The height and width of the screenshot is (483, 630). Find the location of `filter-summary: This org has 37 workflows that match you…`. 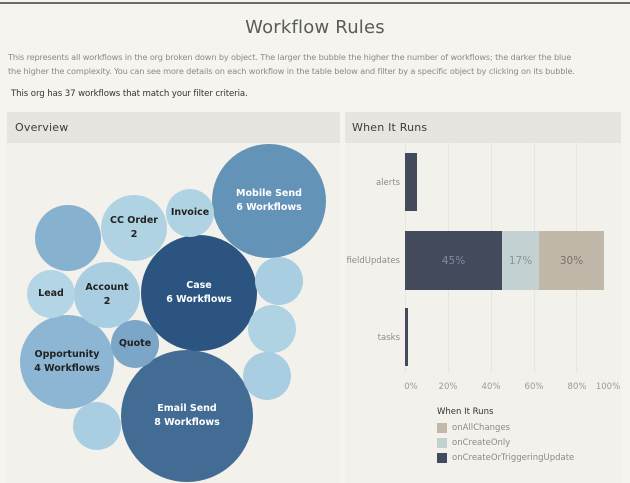

filter-summary: This org has 37 workflows that match you… is located at coordinates (129, 94).